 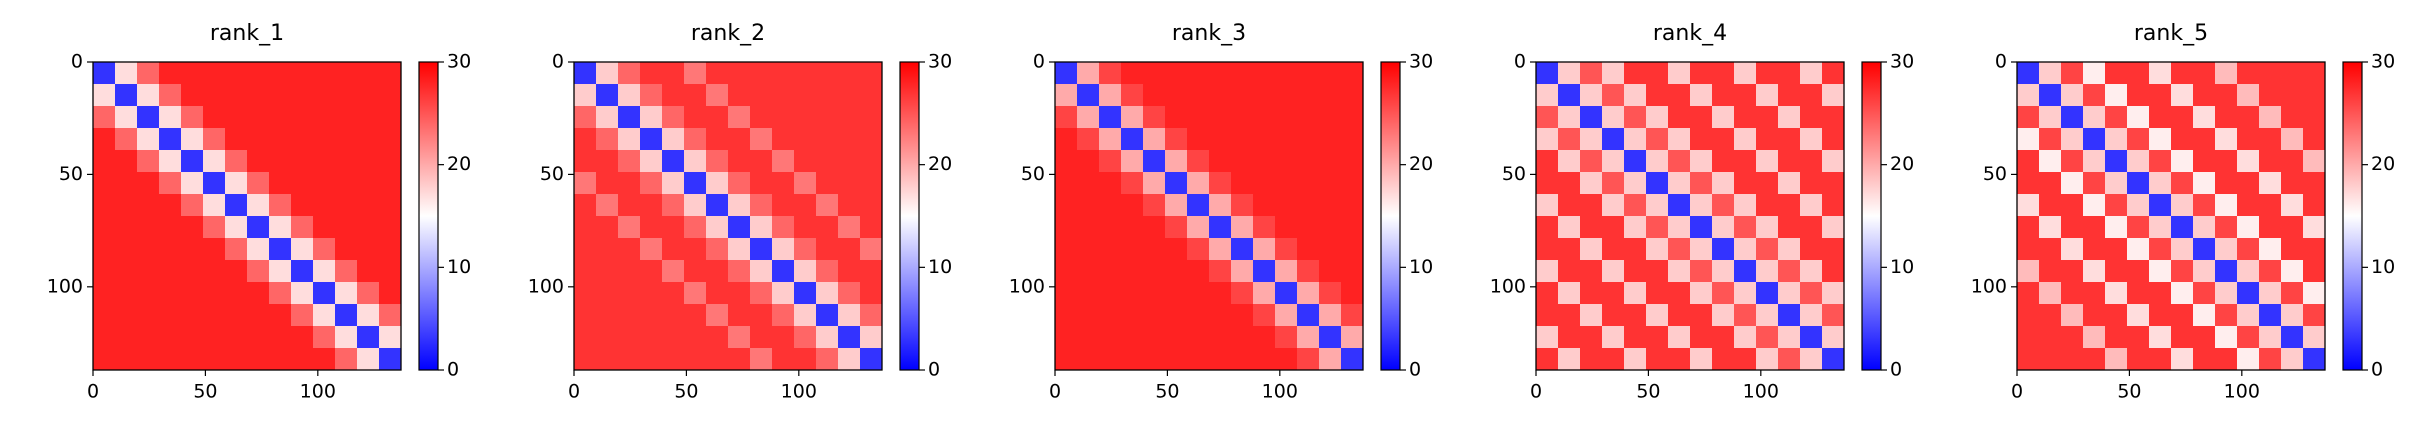 I want to click on y-tick-label: 50, so click(x=1033, y=174).